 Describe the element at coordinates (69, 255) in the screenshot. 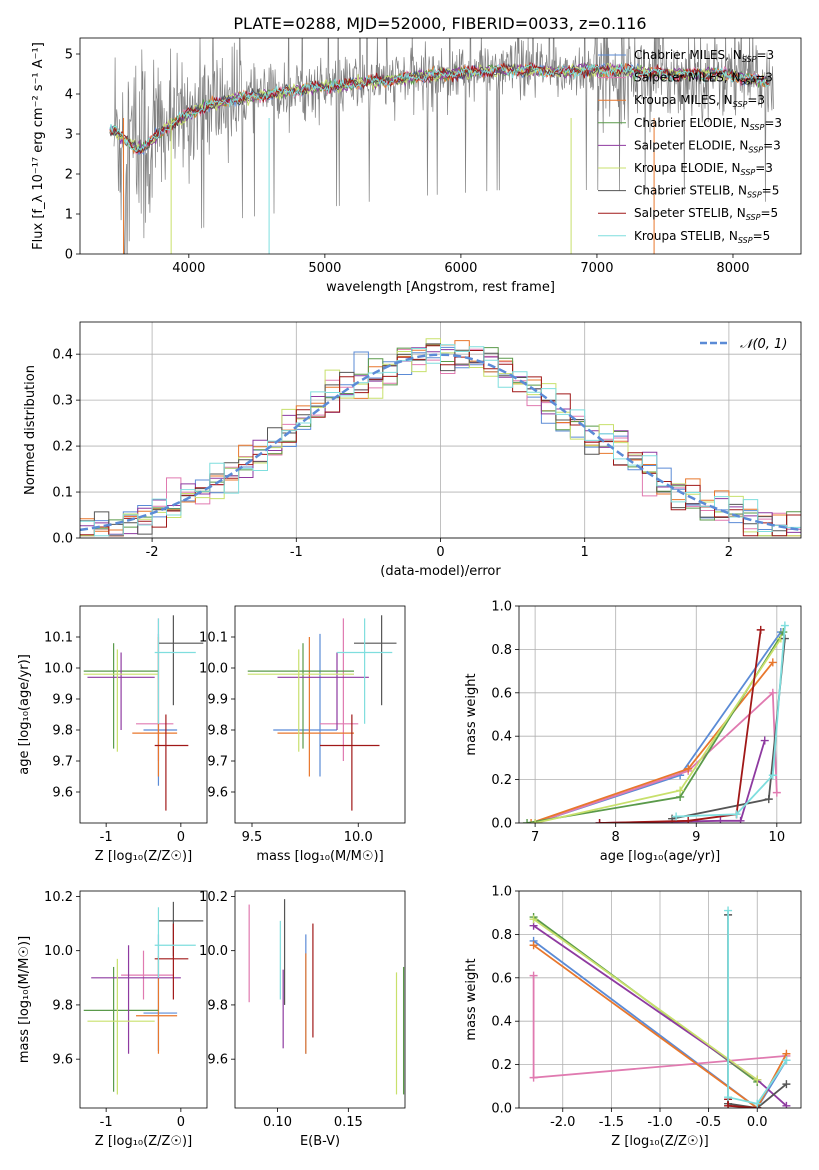

I see `y-tick-label: 0` at that location.